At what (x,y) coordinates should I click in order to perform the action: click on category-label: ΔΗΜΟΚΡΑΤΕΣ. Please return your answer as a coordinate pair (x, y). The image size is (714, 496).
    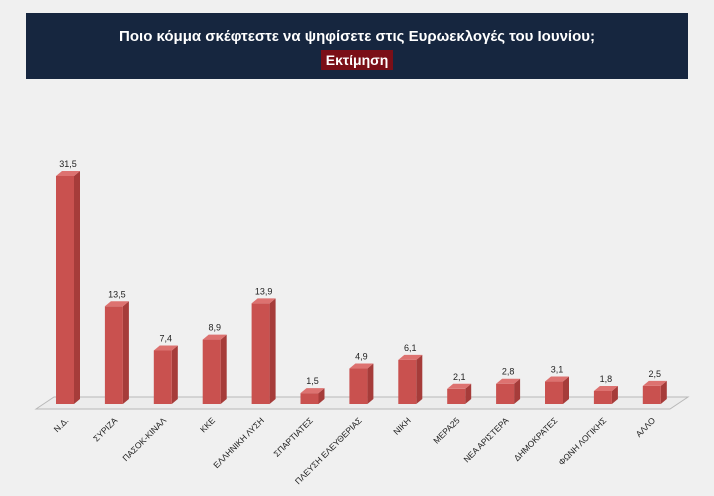
    Looking at the image, I should click on (536, 439).